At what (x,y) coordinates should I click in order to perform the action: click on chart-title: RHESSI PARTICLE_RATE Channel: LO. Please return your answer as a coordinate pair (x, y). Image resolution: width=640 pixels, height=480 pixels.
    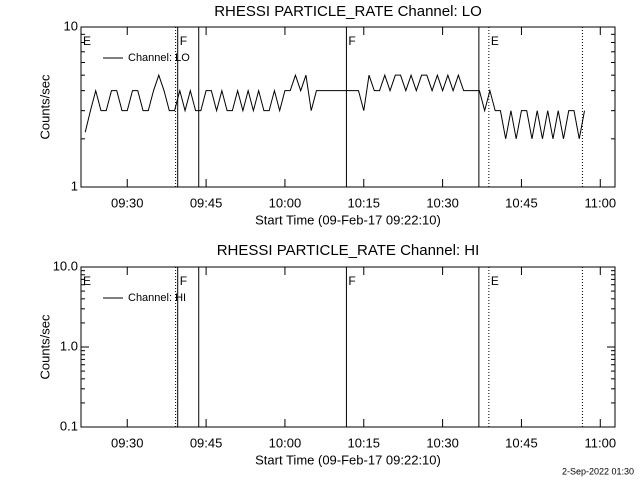
    Looking at the image, I should click on (348, 11).